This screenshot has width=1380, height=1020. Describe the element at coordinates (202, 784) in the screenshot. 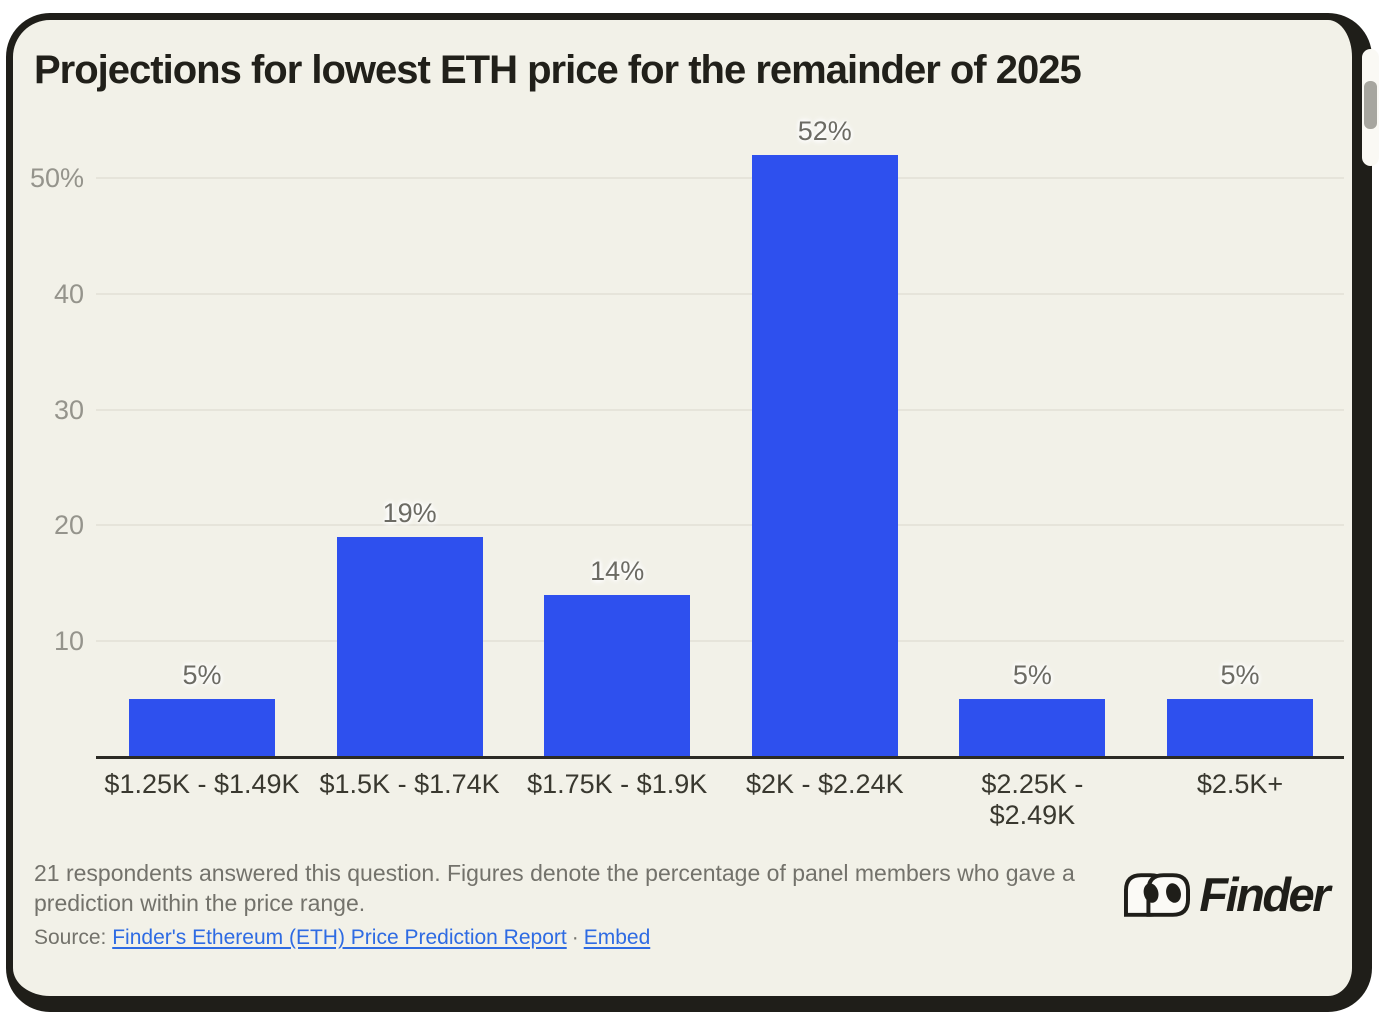

I see `x-axis-label-0: $1.25K - $1.49K` at that location.